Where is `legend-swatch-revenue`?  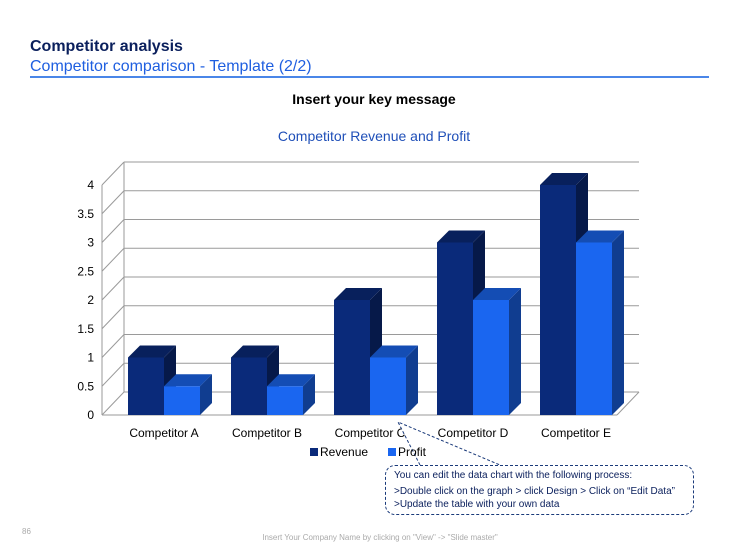 legend-swatch-revenue is located at coordinates (314, 452).